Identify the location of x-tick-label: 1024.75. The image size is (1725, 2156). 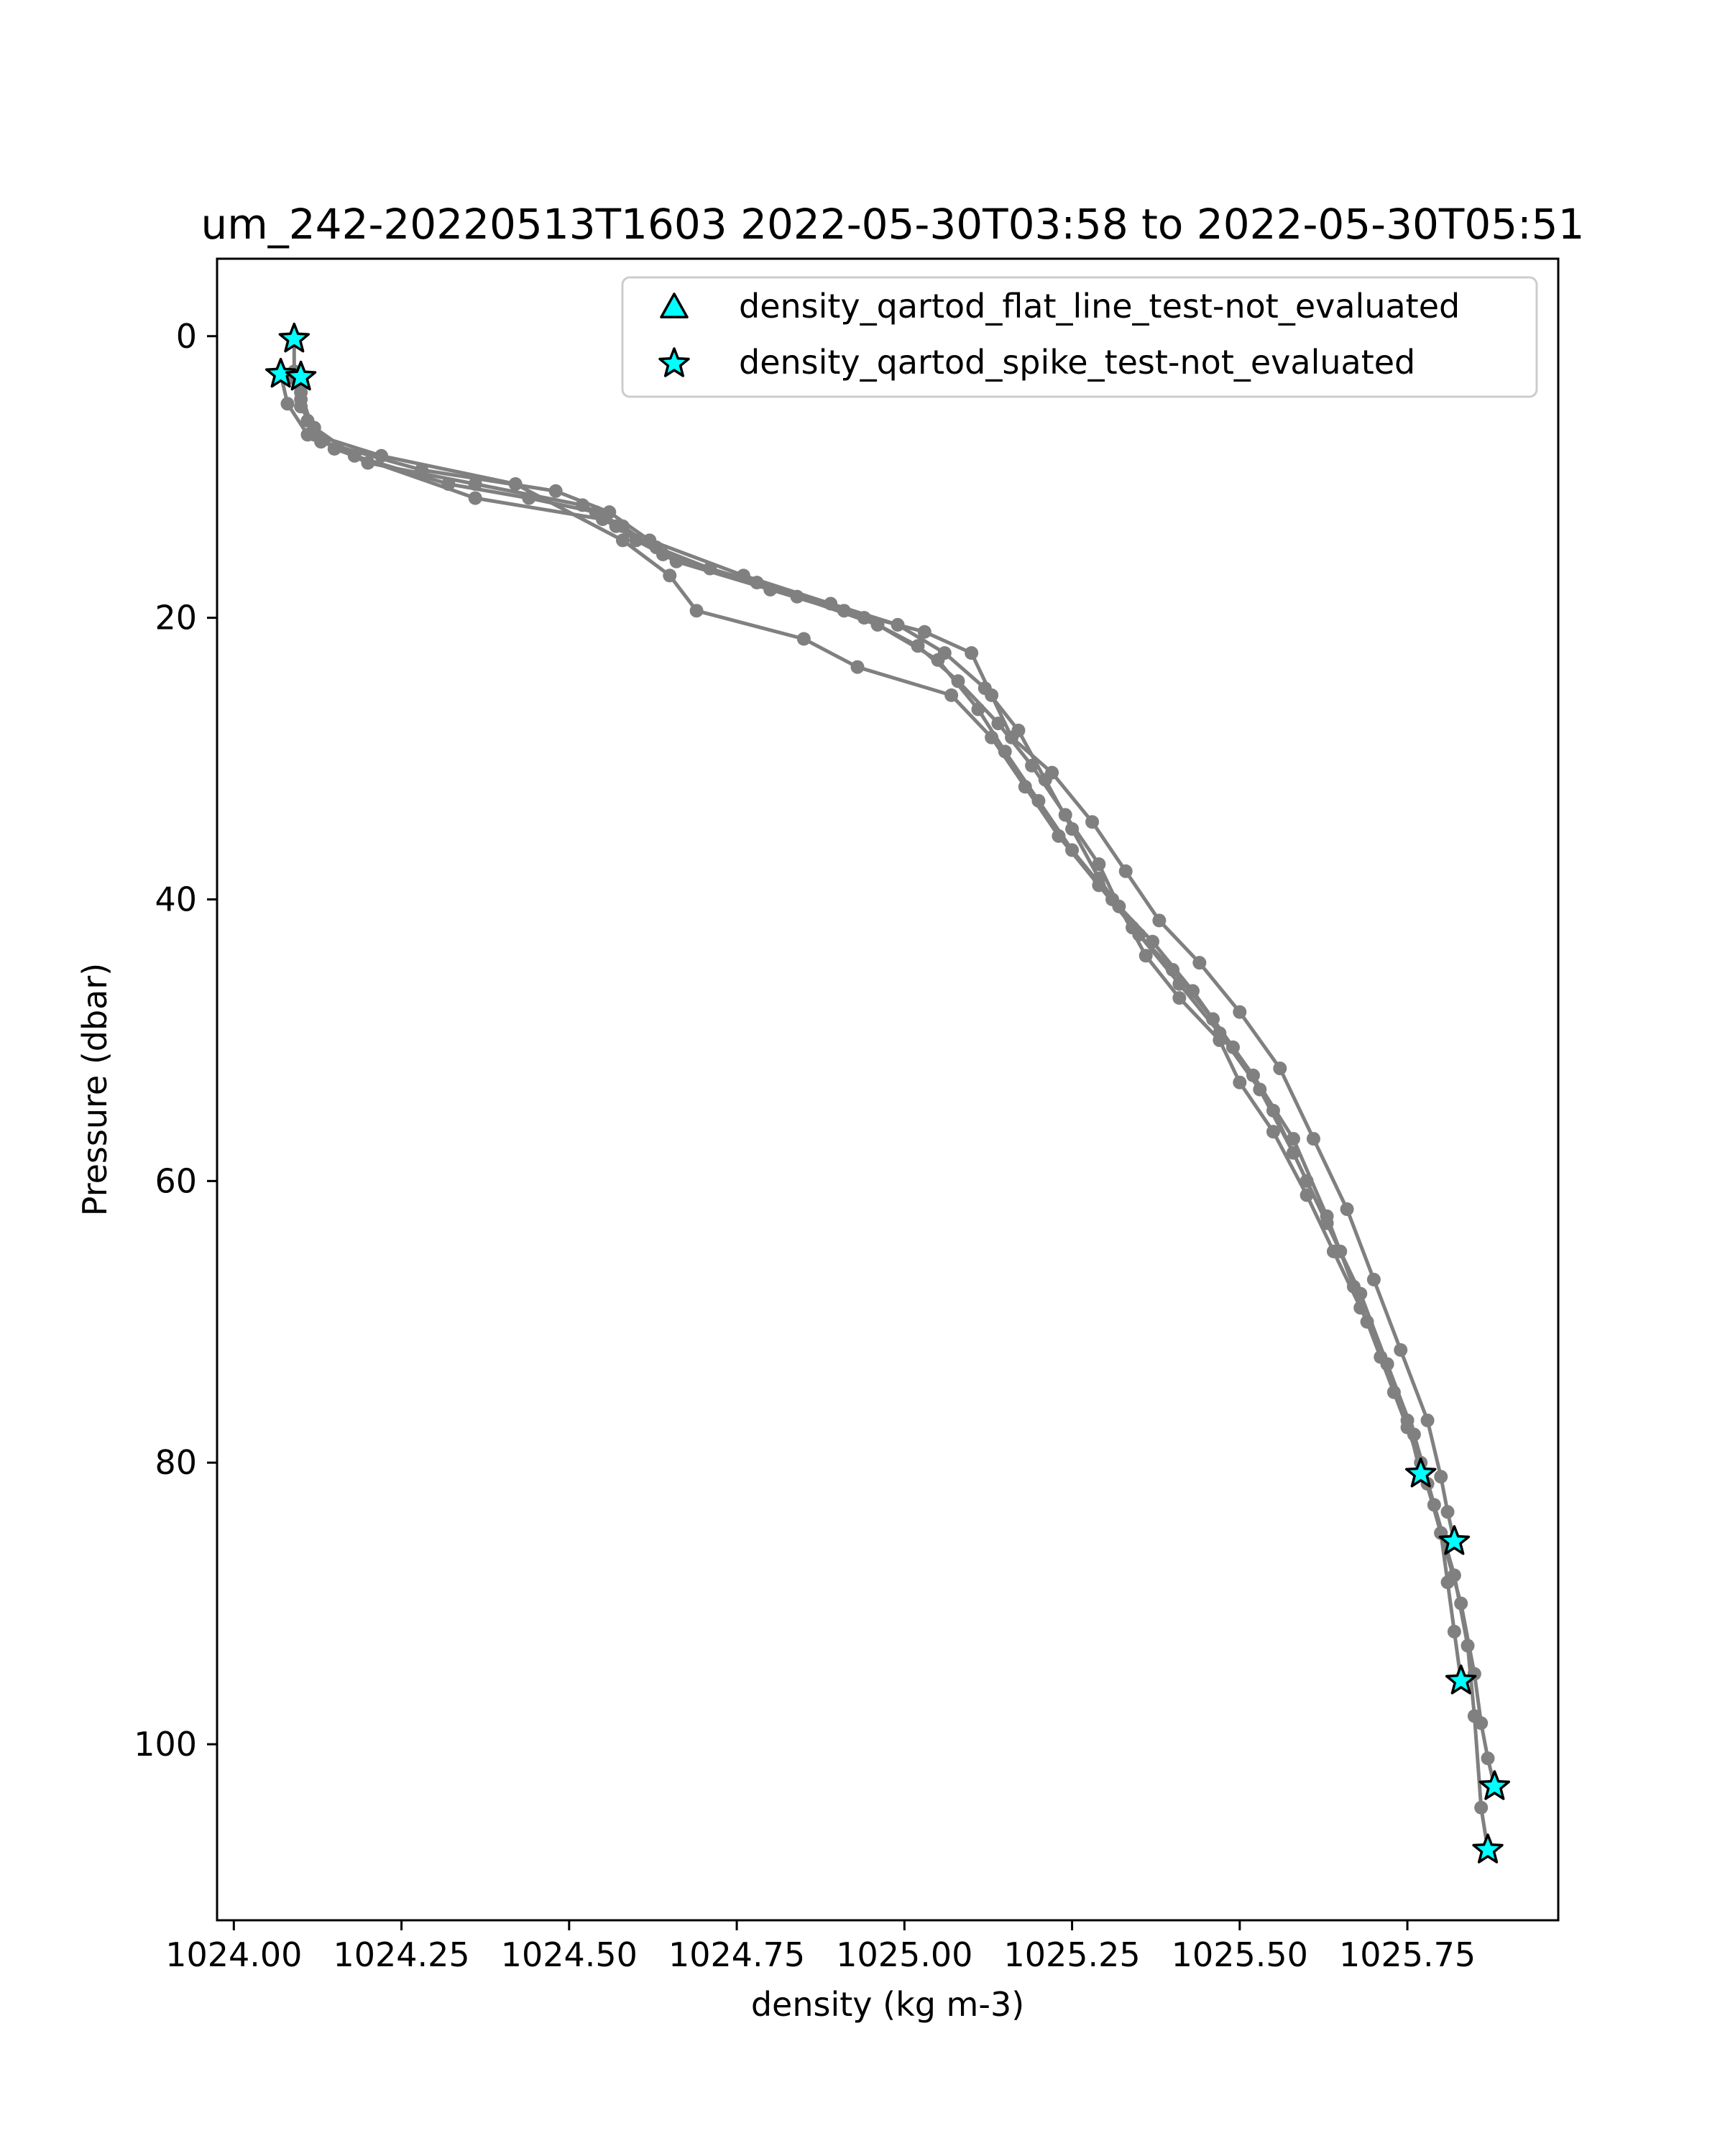
(736, 1954).